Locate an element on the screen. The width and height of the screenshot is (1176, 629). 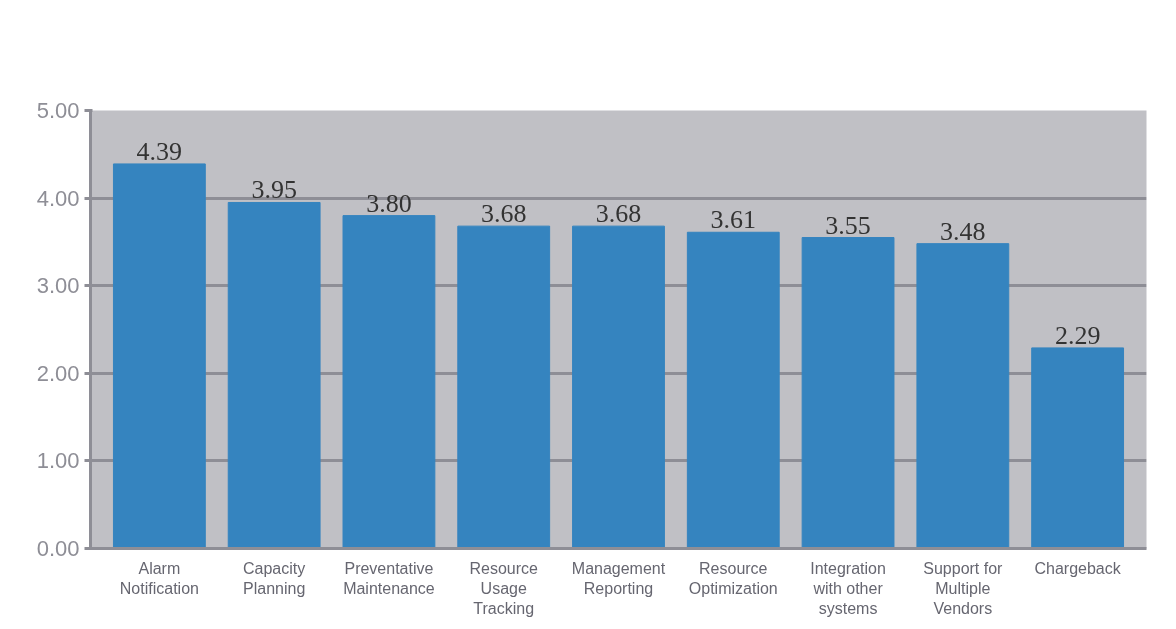
x-tick-label: Resource Optimization is located at coordinates (733, 578).